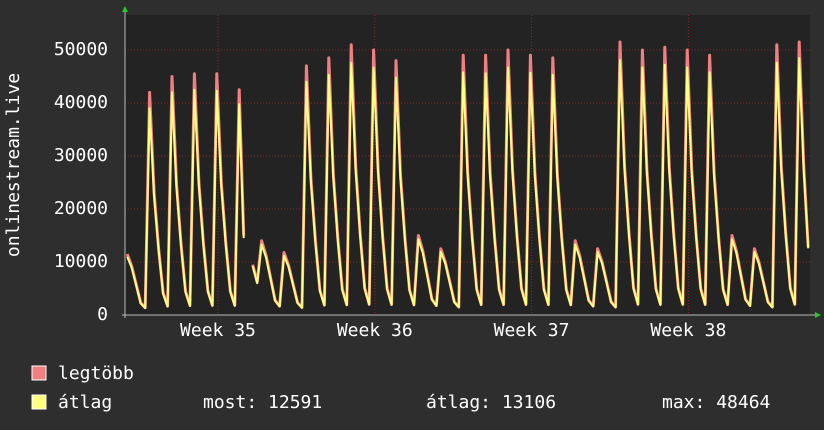  Describe the element at coordinates (295, 402) in the screenshot. I see `stat-value: 12591` at that location.